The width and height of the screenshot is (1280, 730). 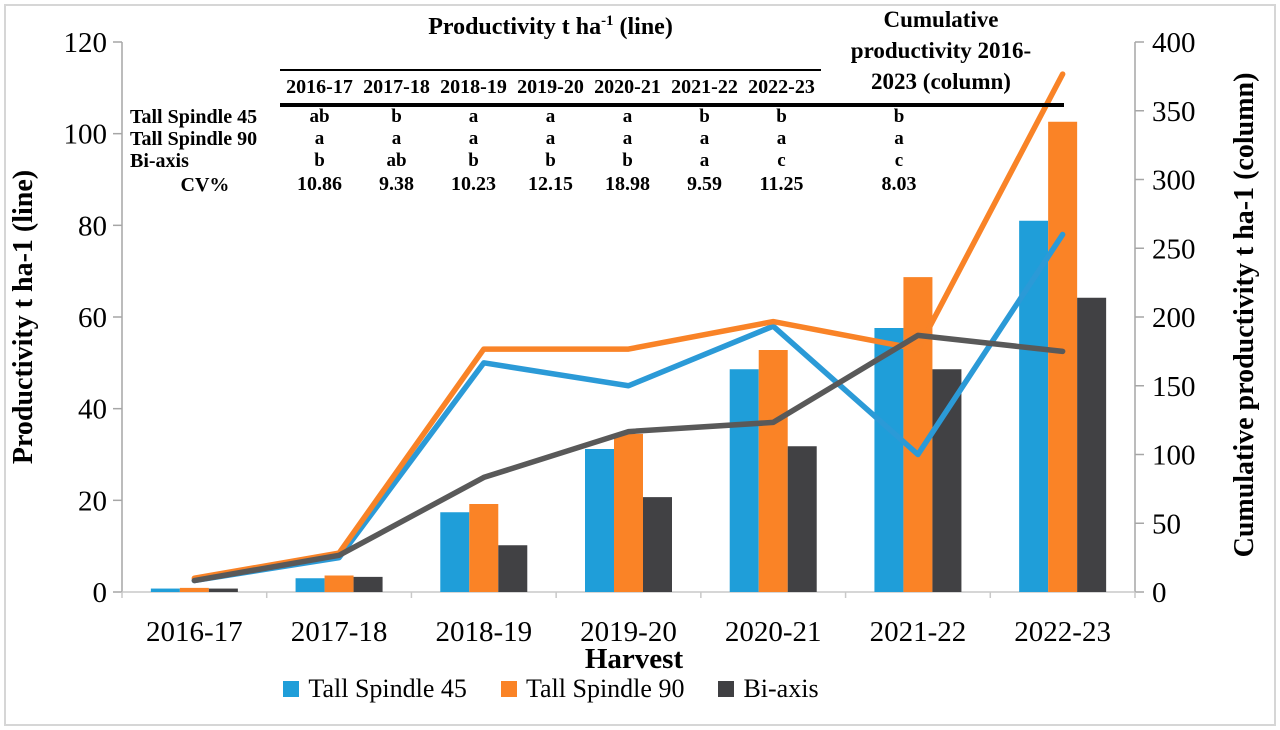 I want to click on x-category-label-2017-18: 2017-18, so click(x=339, y=632).